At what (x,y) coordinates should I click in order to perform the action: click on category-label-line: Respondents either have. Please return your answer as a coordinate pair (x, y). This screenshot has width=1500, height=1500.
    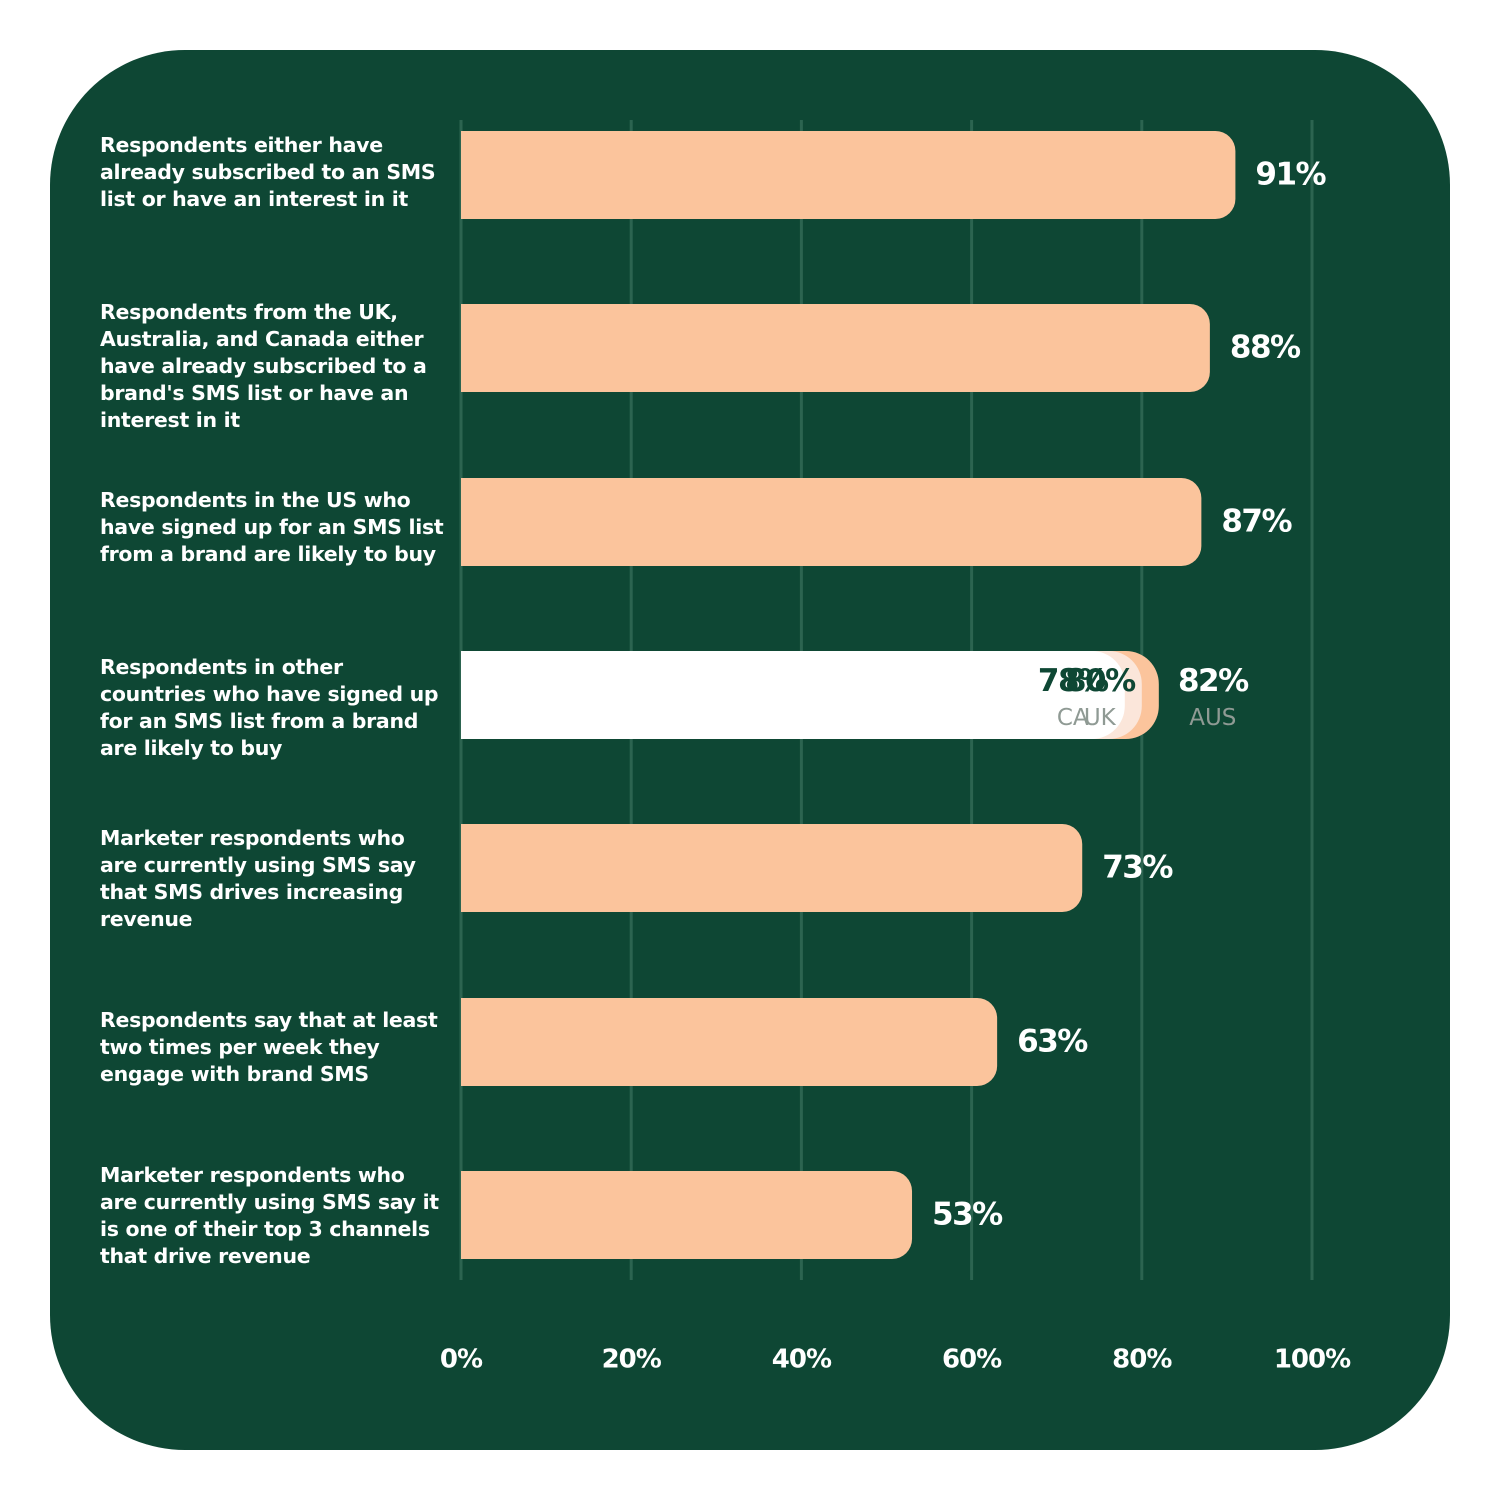
    Looking at the image, I should click on (241, 145).